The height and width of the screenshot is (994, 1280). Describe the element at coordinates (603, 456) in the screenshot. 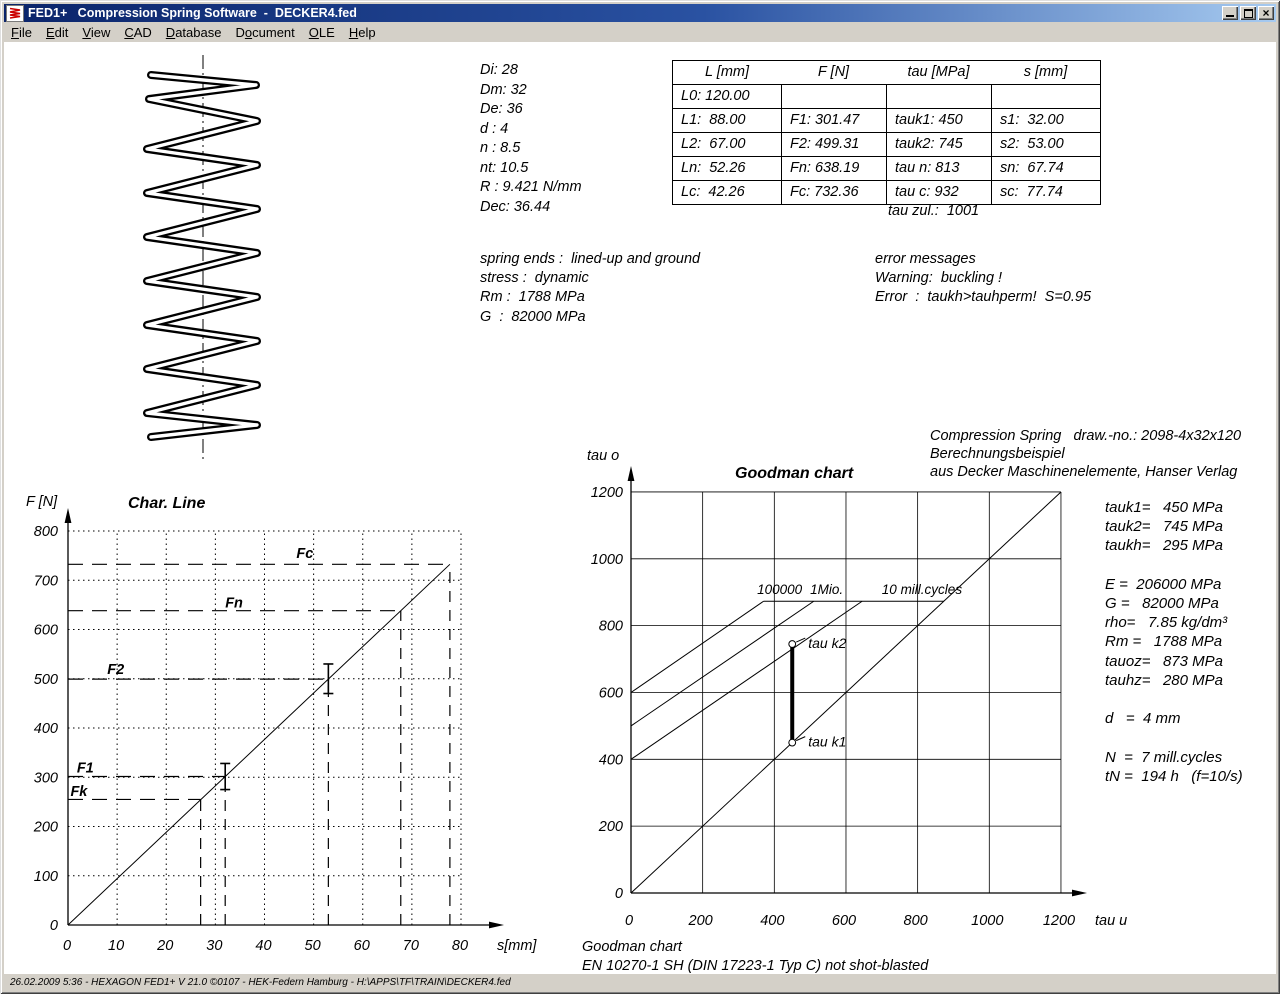

I see `svg-text: tau o` at that location.